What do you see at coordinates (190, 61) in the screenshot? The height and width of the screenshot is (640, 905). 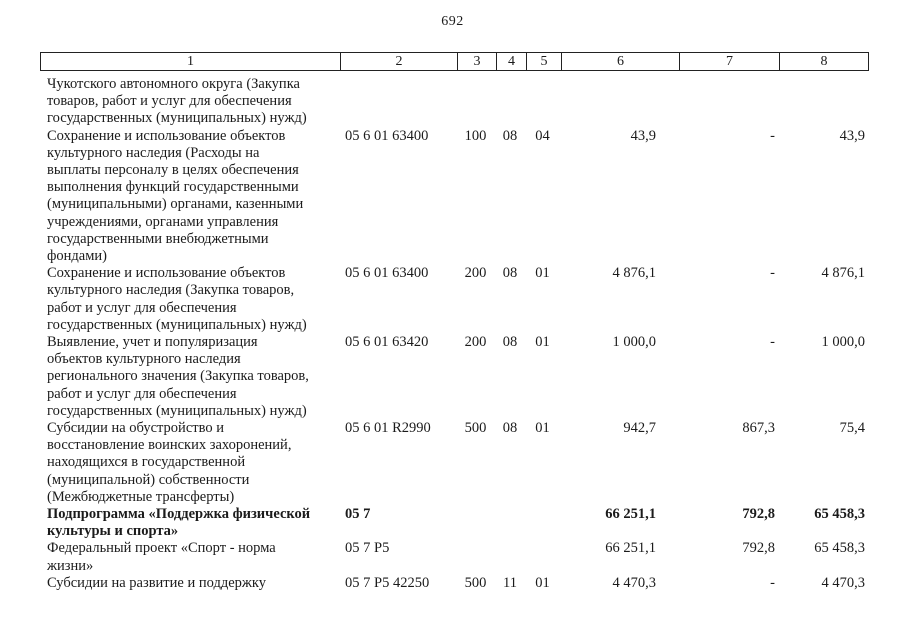 I see `column-header-1: 1` at bounding box center [190, 61].